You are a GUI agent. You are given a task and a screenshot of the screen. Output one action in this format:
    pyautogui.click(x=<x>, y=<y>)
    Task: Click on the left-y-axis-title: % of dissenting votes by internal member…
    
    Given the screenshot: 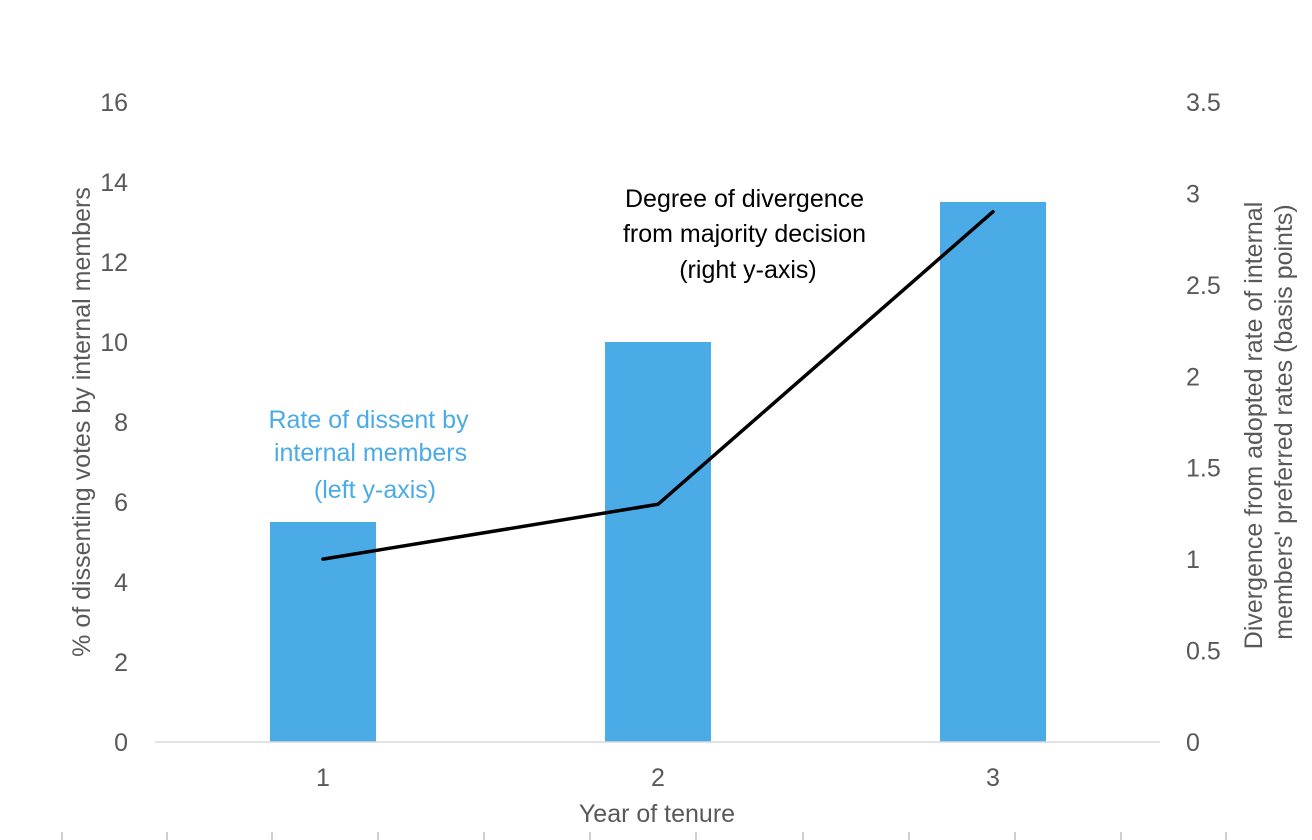 What is the action you would take?
    pyautogui.click(x=82, y=422)
    